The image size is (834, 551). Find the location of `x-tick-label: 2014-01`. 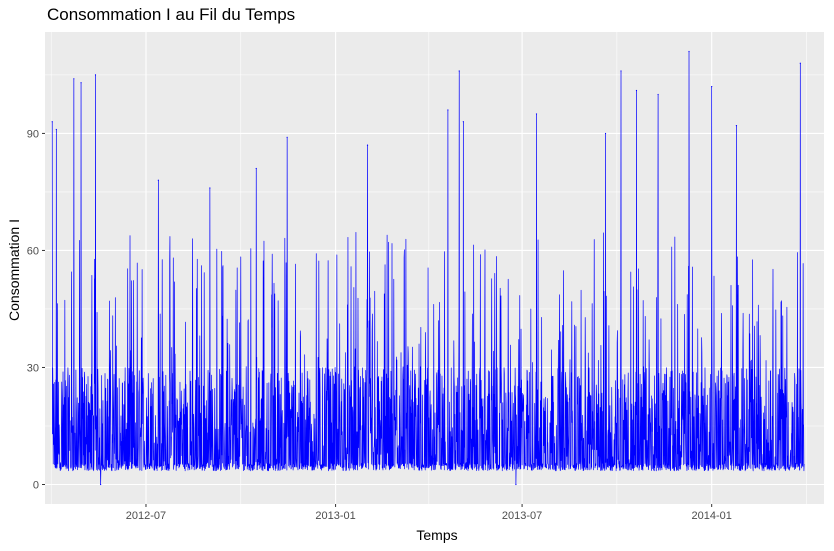

x-tick-label: 2014-01 is located at coordinates (711, 516).